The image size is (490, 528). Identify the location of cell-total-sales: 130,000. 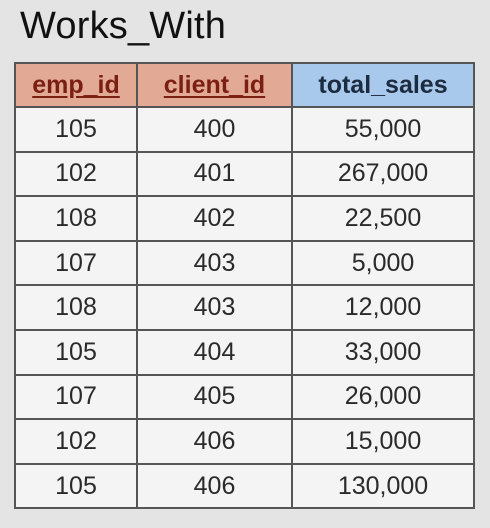
(383, 486).